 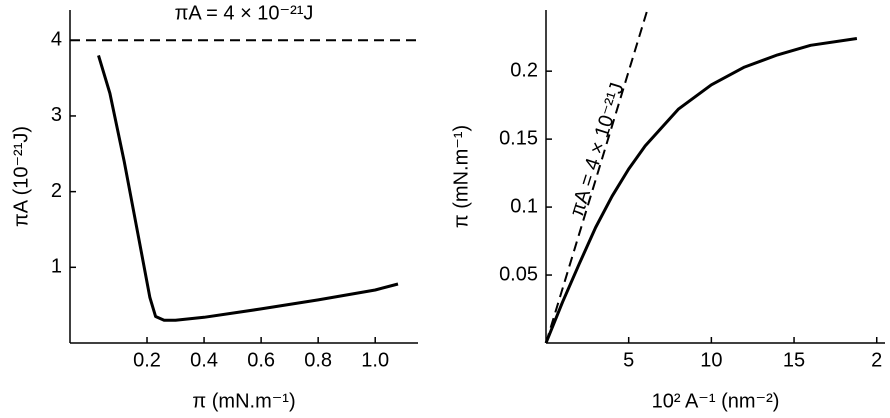 I want to click on x-axis-label: π (mN.m⁻¹), so click(x=243, y=401).